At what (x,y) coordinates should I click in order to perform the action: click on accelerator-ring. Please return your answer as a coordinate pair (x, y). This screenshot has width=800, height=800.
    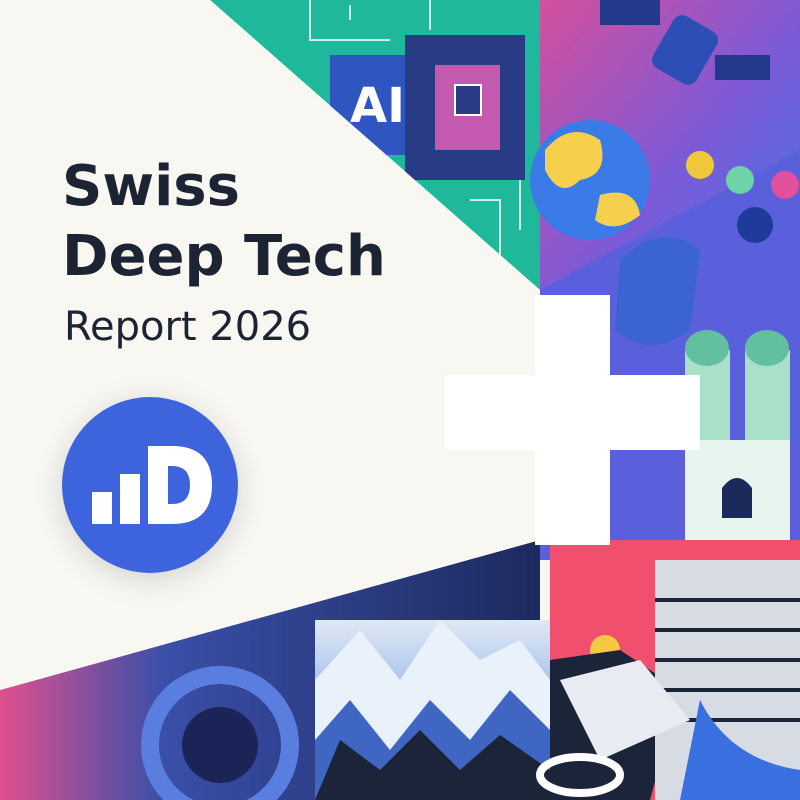
    Looking at the image, I should click on (220, 733).